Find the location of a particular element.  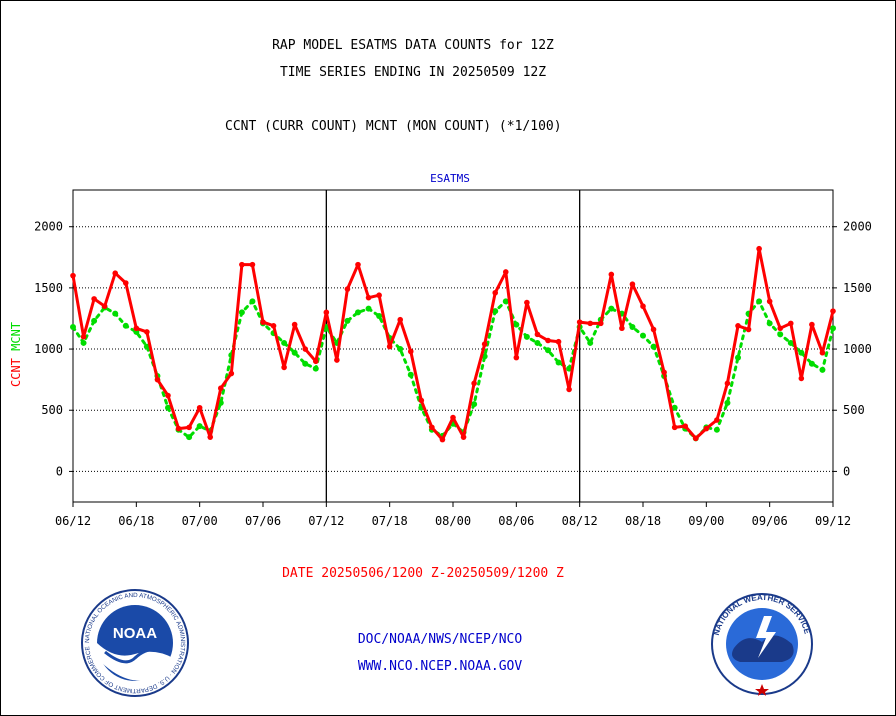

panel-label: ESATMS is located at coordinates (450, 178).